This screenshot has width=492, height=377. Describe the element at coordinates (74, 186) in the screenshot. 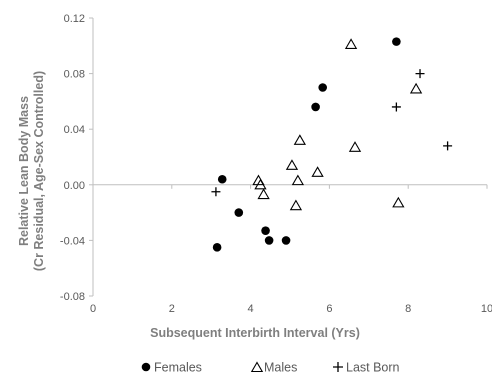

I see `y-tick-label: 0.00` at that location.